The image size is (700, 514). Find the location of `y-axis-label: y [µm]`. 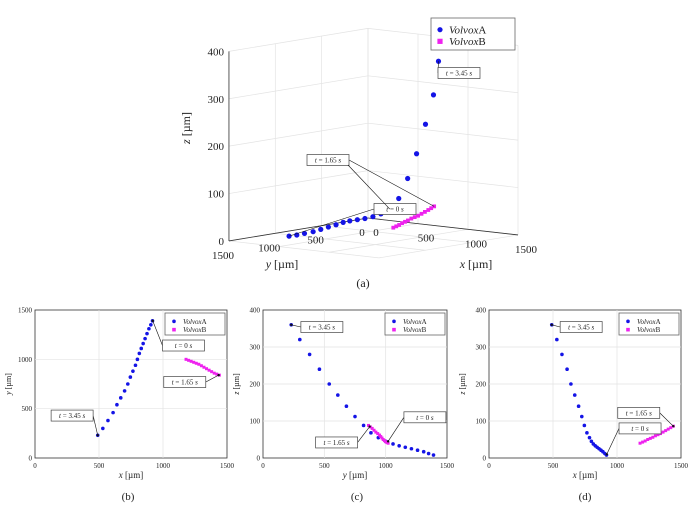

y-axis-label: y [µm] is located at coordinates (8, 384).